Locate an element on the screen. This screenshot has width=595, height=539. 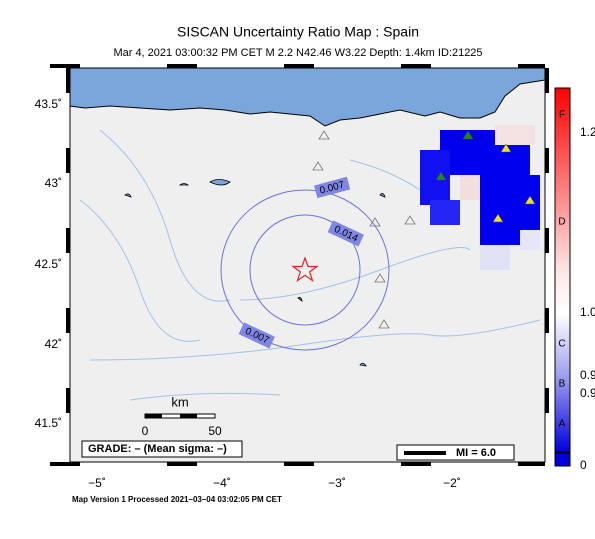
sea is located at coordinates (307, 97).